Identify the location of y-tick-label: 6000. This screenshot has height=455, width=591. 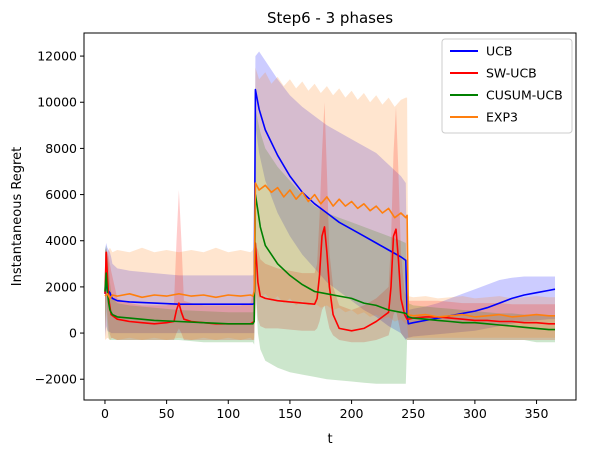
(61, 194).